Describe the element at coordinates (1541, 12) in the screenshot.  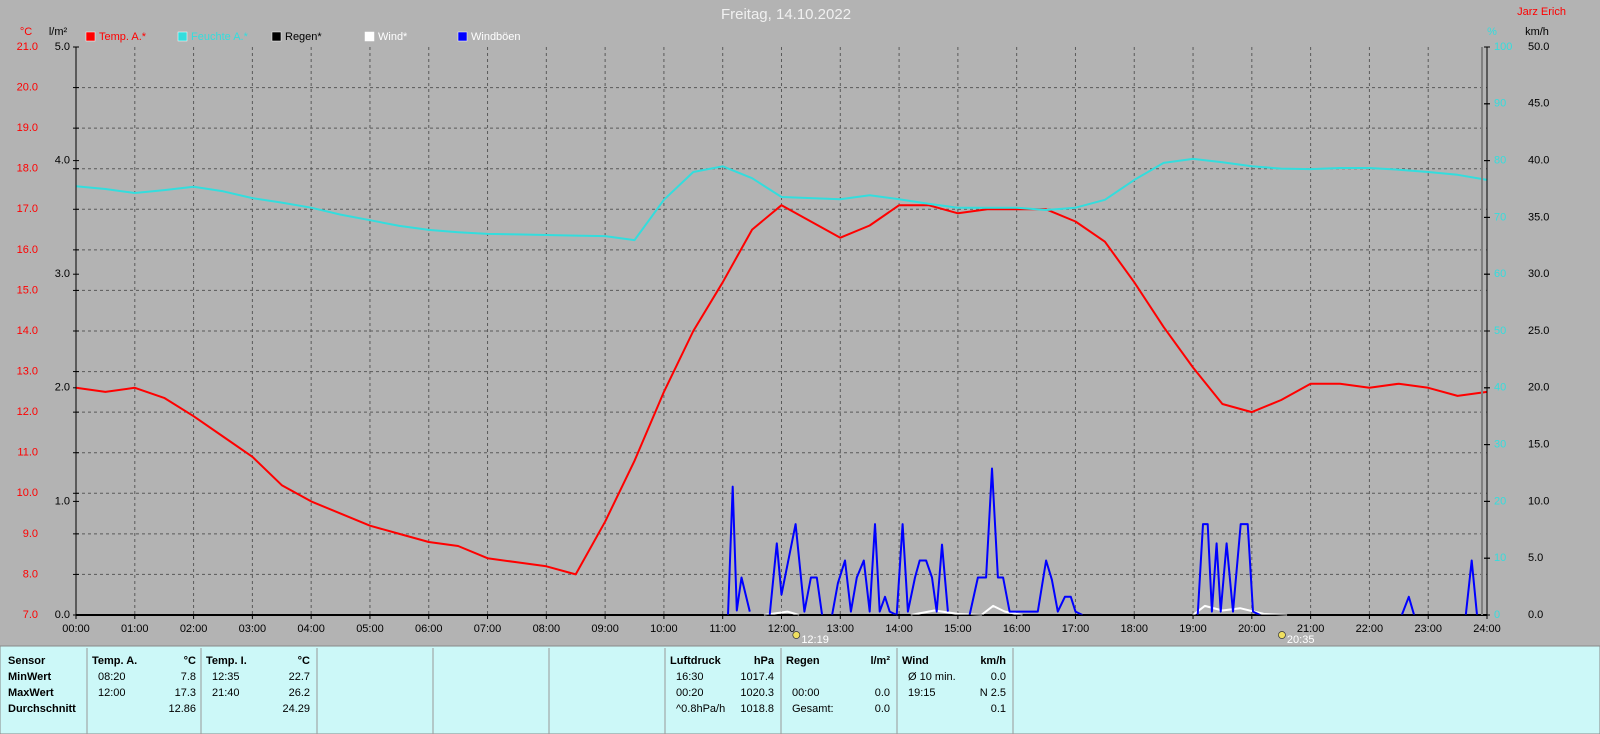
I see `author: Jarz Erich` at that location.